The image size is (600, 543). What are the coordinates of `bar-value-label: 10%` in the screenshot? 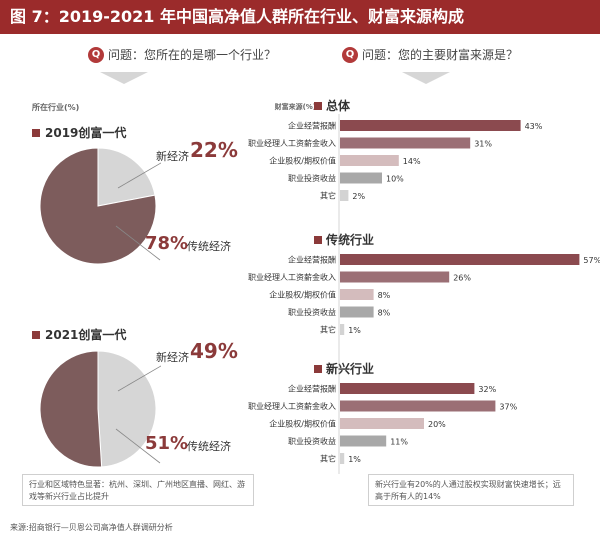 It's located at (395, 179).